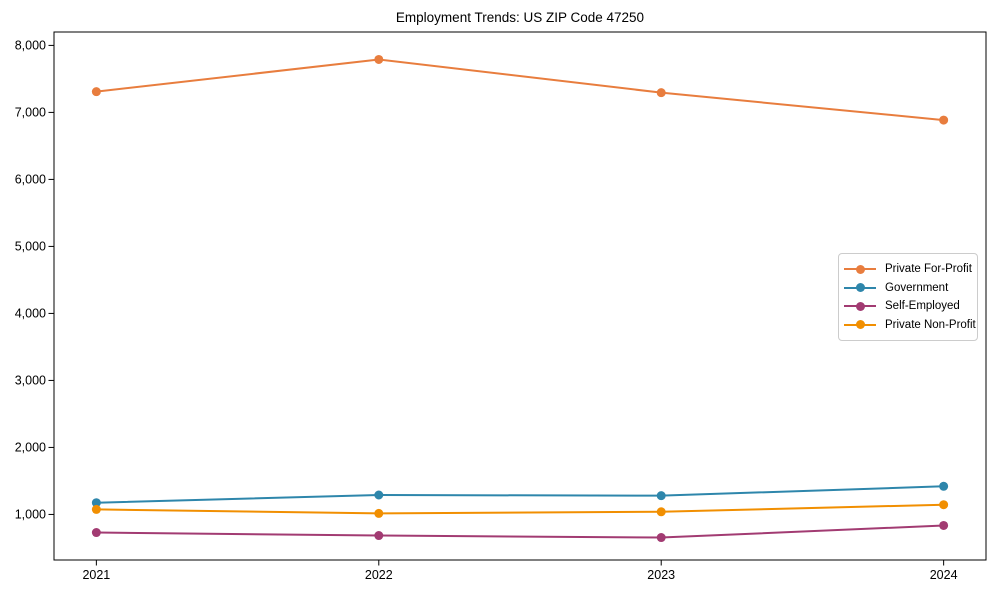 The image size is (1000, 600). What do you see at coordinates (520, 531) in the screenshot?
I see `series-line-self-employed` at bounding box center [520, 531].